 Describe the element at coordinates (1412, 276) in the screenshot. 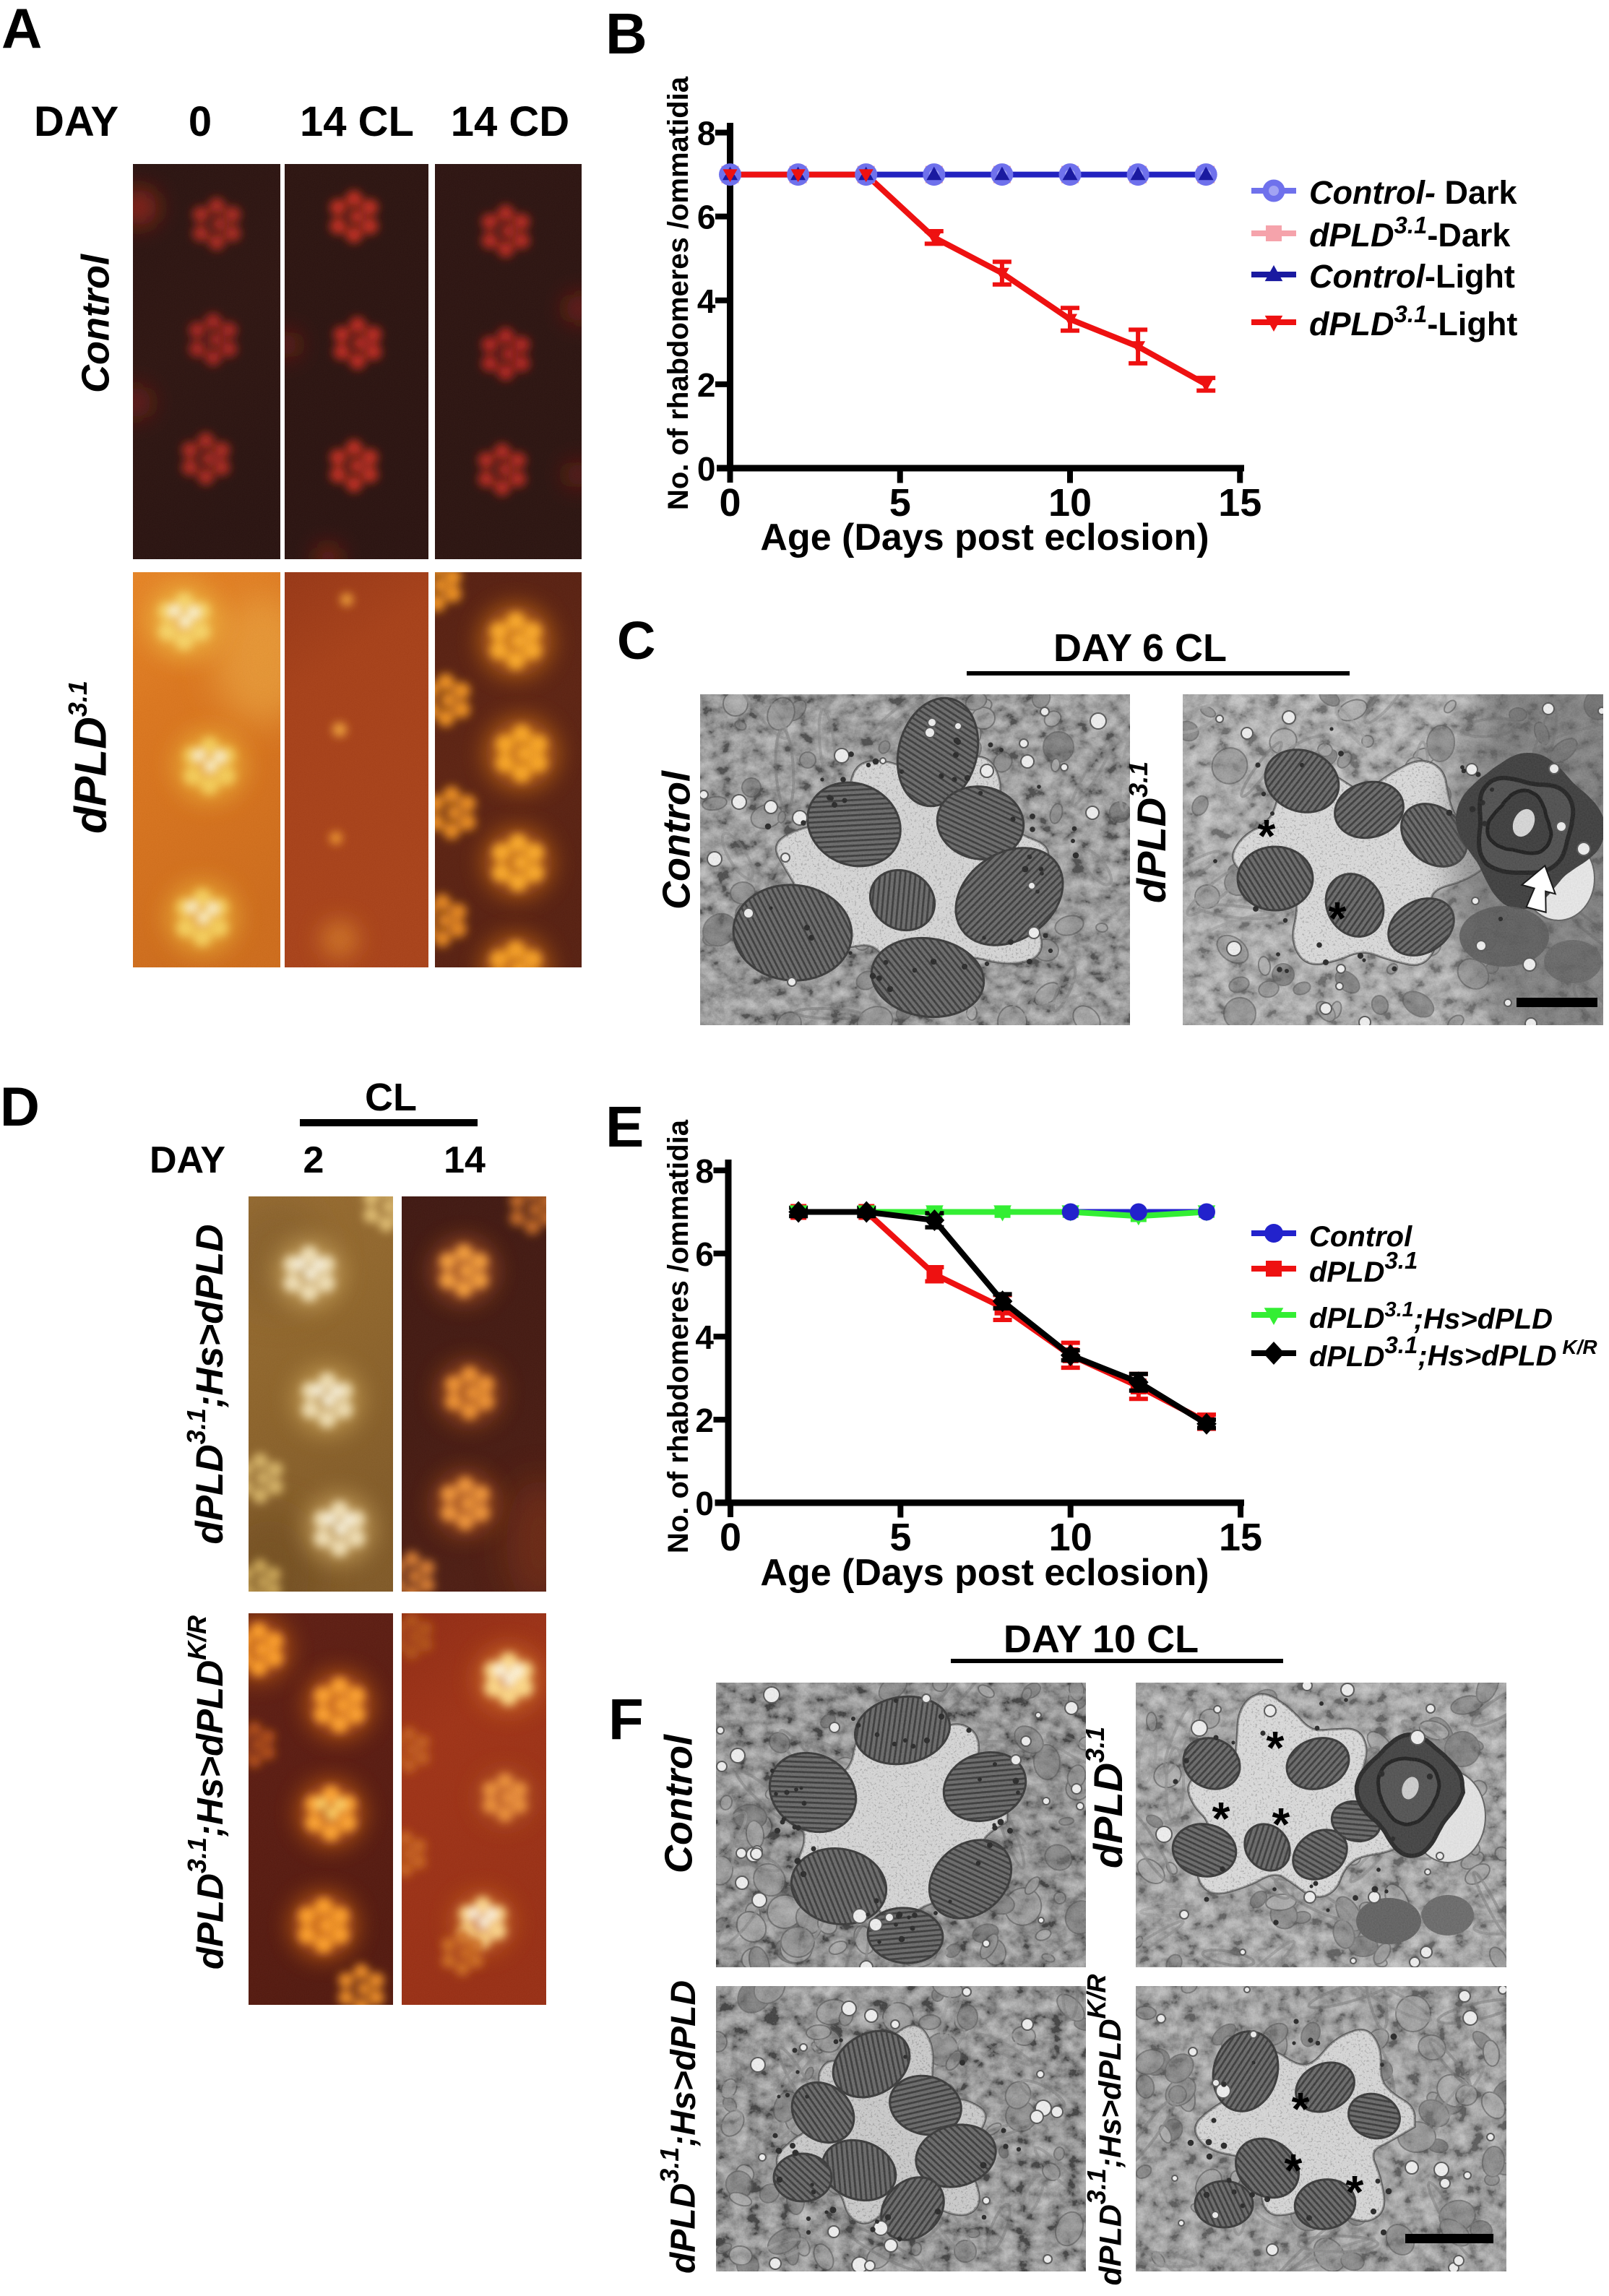

I see `svg-text: Control-Light` at that location.